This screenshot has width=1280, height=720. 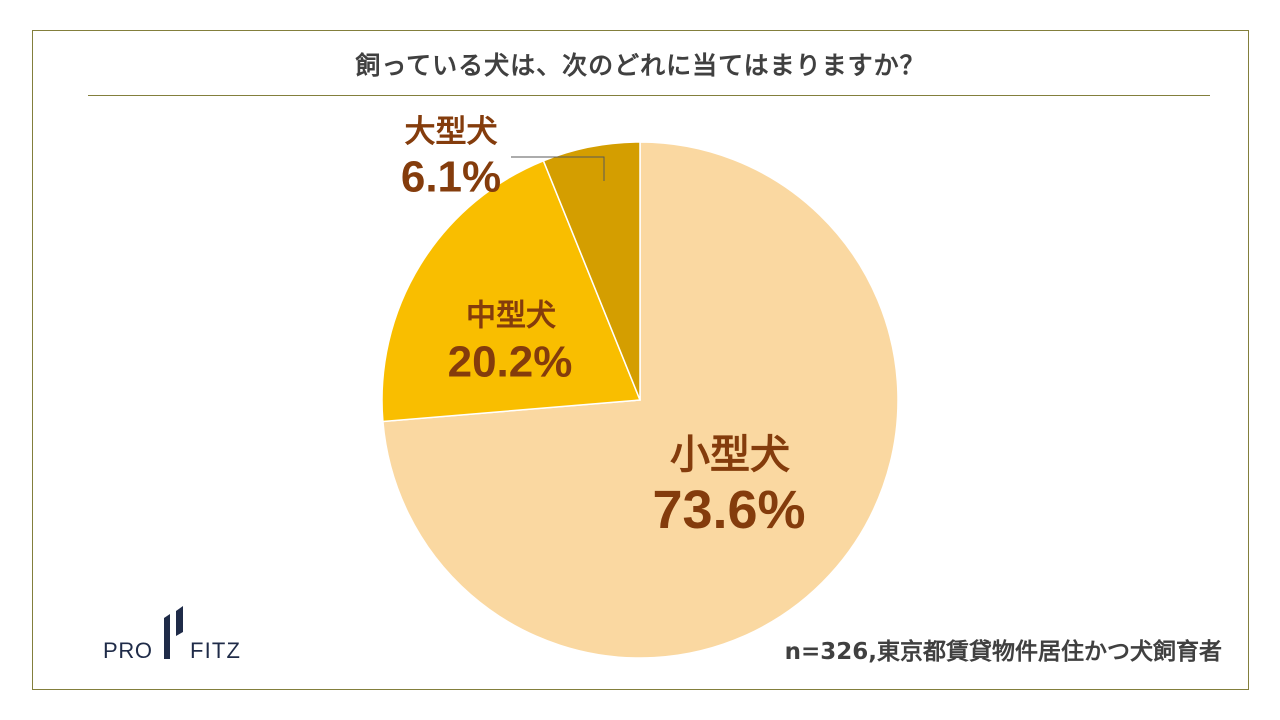 What do you see at coordinates (167, 636) in the screenshot?
I see `logo-mark-bar-left` at bounding box center [167, 636].